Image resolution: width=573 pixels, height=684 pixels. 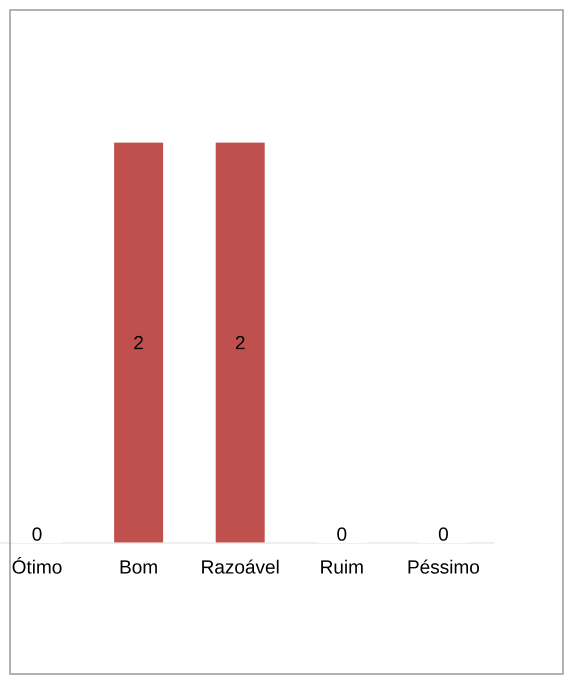 I want to click on x-tick-label: Bom, so click(x=138, y=567).